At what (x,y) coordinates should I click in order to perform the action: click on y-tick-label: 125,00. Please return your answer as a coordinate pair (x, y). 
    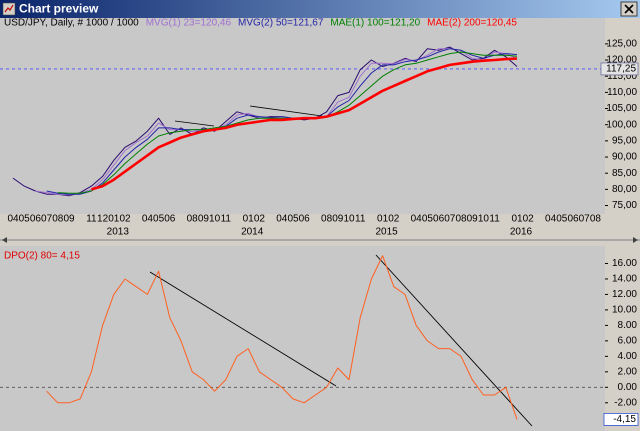
    Looking at the image, I should click on (621, 44).